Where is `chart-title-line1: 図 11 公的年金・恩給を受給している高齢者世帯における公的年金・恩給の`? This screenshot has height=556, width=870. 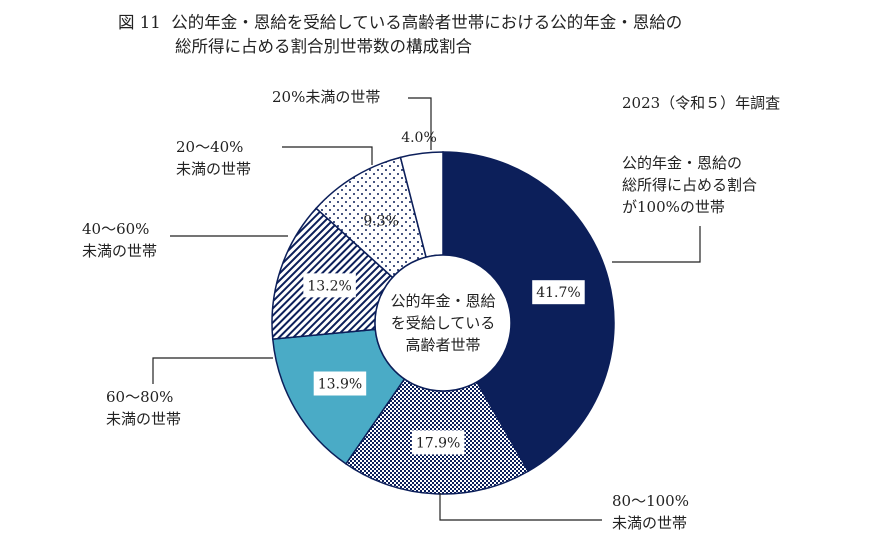 chart-title-line1: 図 11 公的年金・恩給を受給している高齢者世帯における公的年金・恩給の is located at coordinates (400, 22).